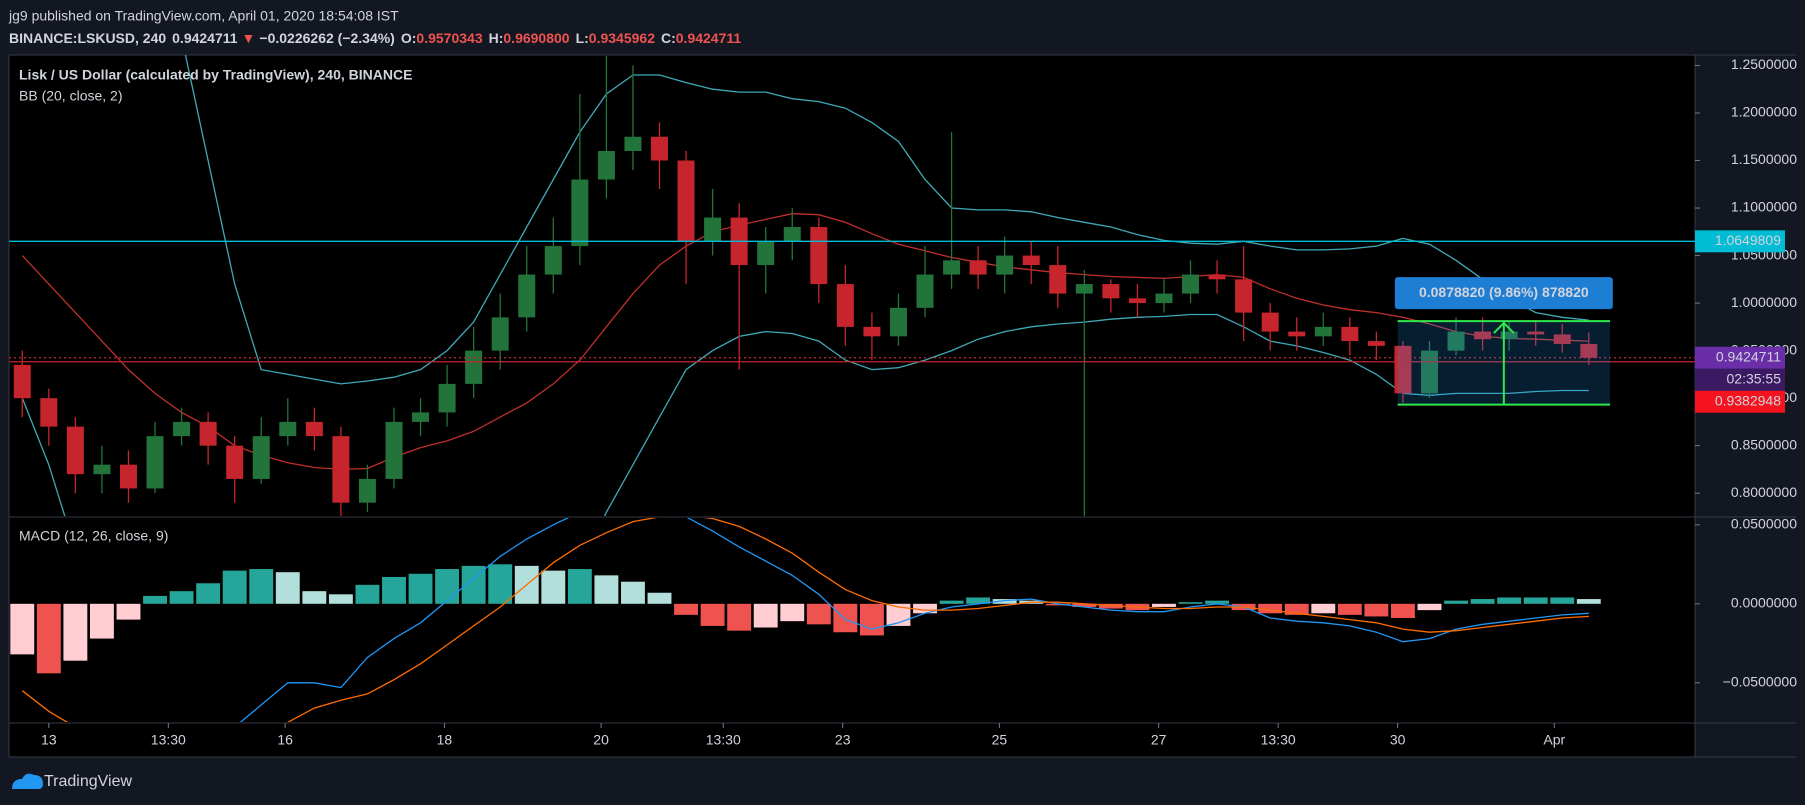  I want to click on measure-arrowhead, so click(1504, 327).